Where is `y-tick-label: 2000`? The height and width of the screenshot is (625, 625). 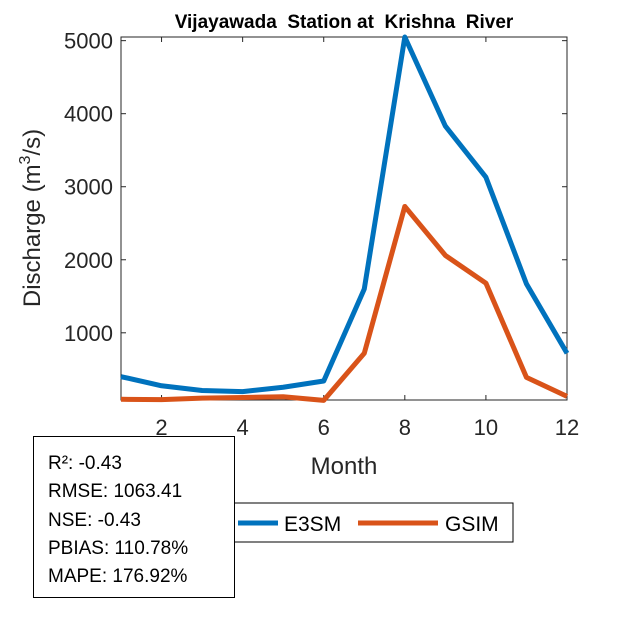 y-tick-label: 2000 is located at coordinates (88, 260).